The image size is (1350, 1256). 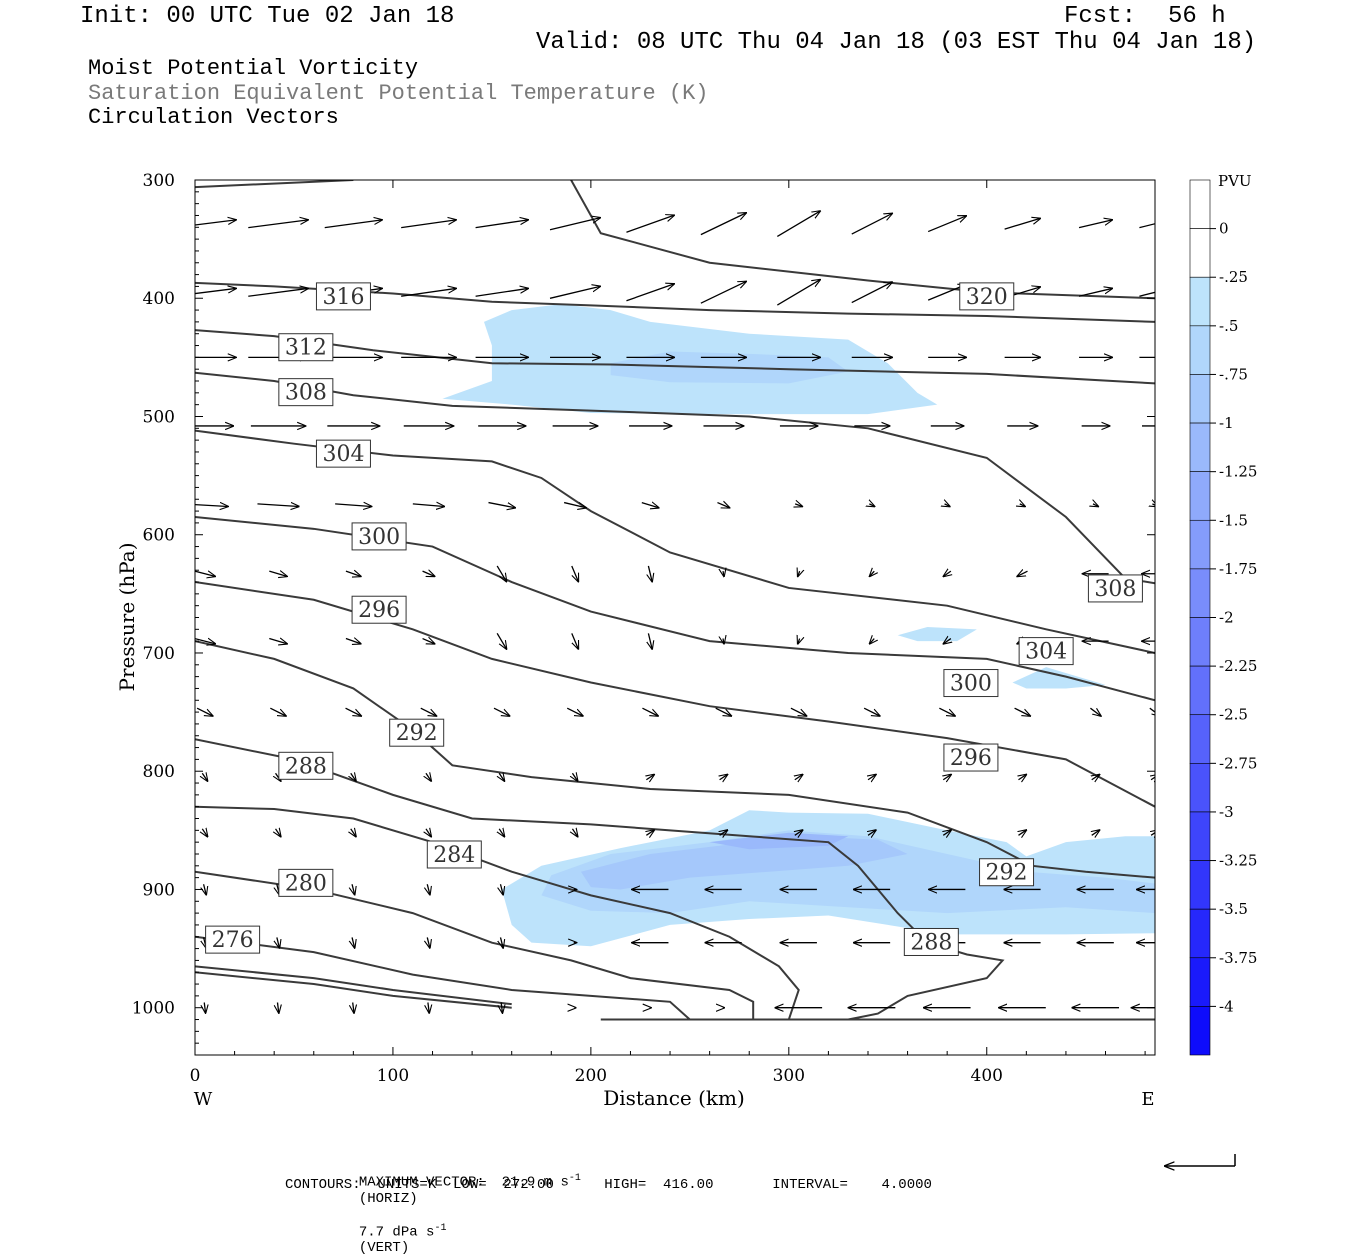 What do you see at coordinates (417, 732) in the screenshot?
I see `contour-label-292: 292` at bounding box center [417, 732].